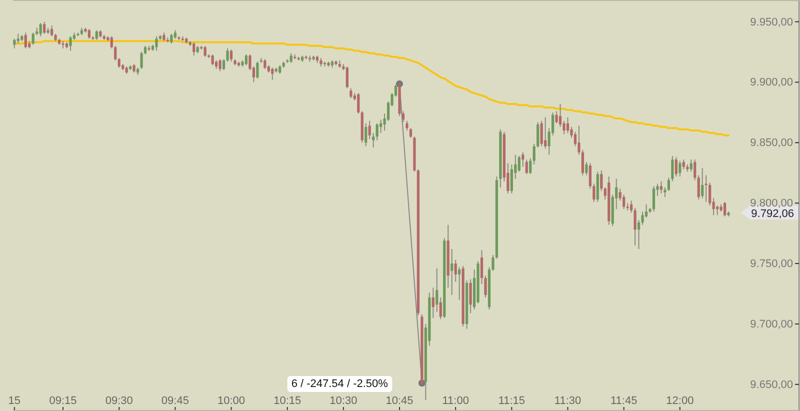 This screenshot has width=800, height=411. Describe the element at coordinates (771, 264) in the screenshot. I see `y-tick-label: 9.750,00` at that location.